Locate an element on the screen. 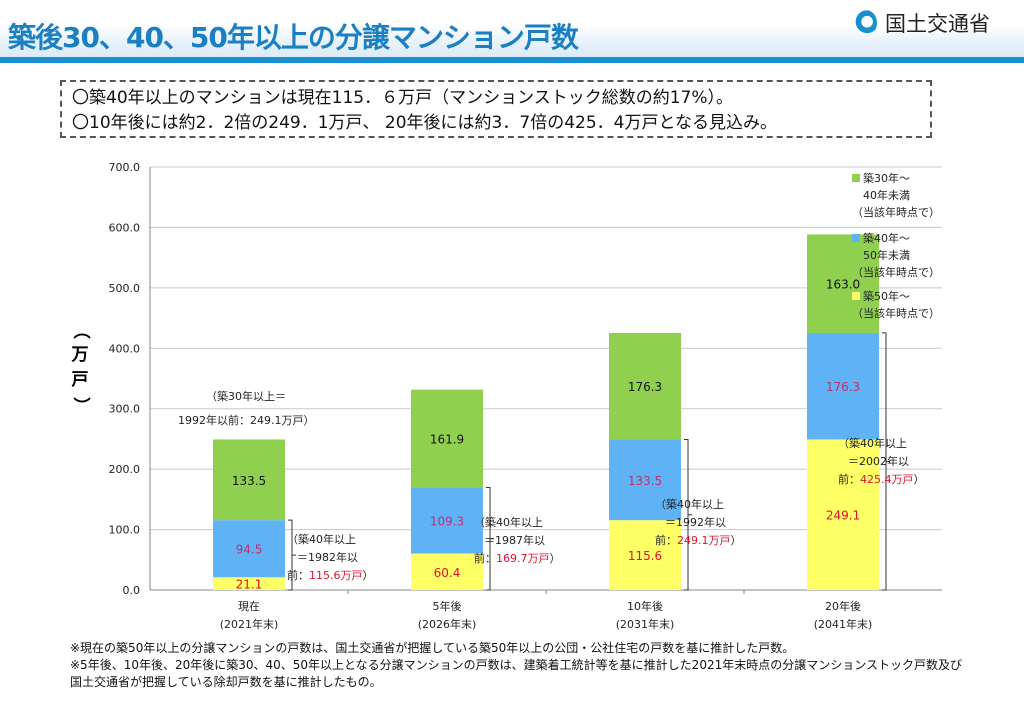 The width and height of the screenshot is (1024, 723). annotation-40yr-2031: （築40年以上 ＝1992年以 前：249.1万戸） is located at coordinates (698, 523).